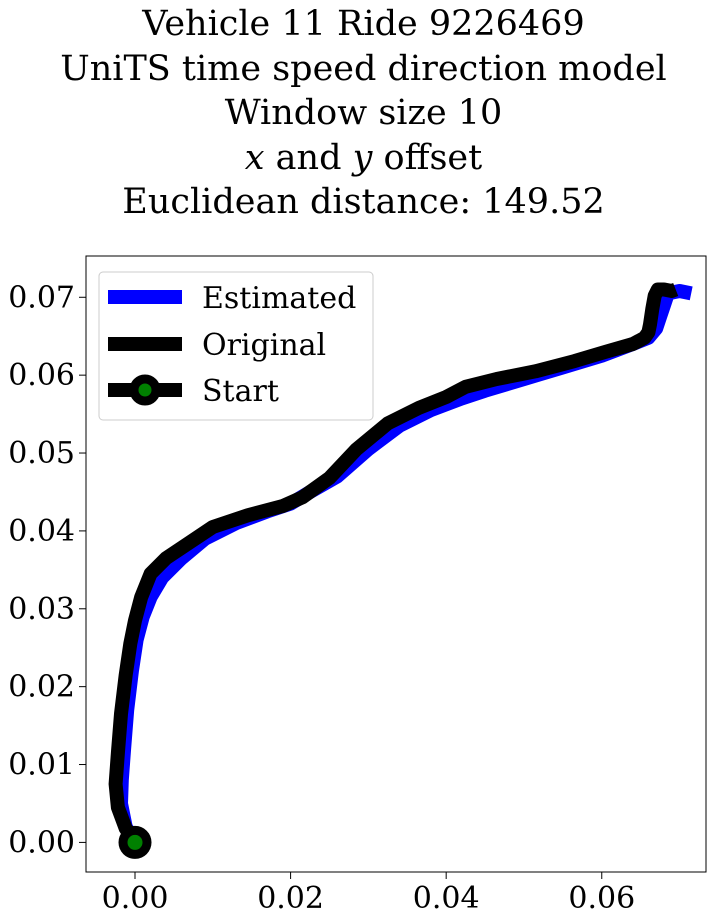 The width and height of the screenshot is (727, 919). I want to click on legend: Estimated Original Start, so click(236, 346).